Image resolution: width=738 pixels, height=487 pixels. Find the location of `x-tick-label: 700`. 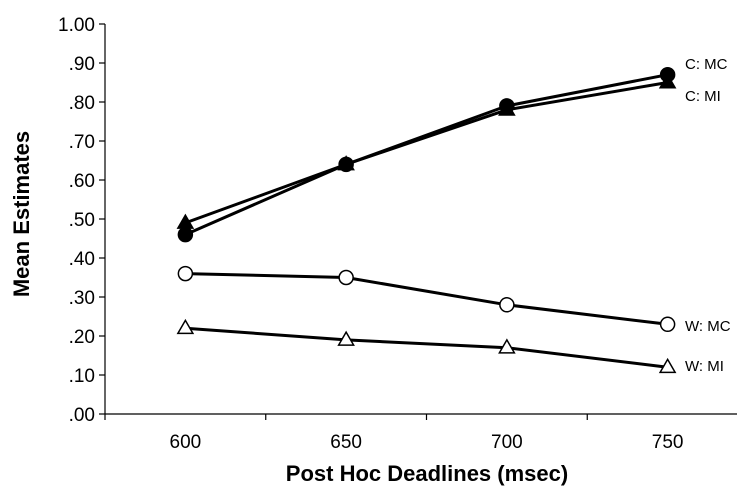

x-tick-label: 700 is located at coordinates (507, 442).